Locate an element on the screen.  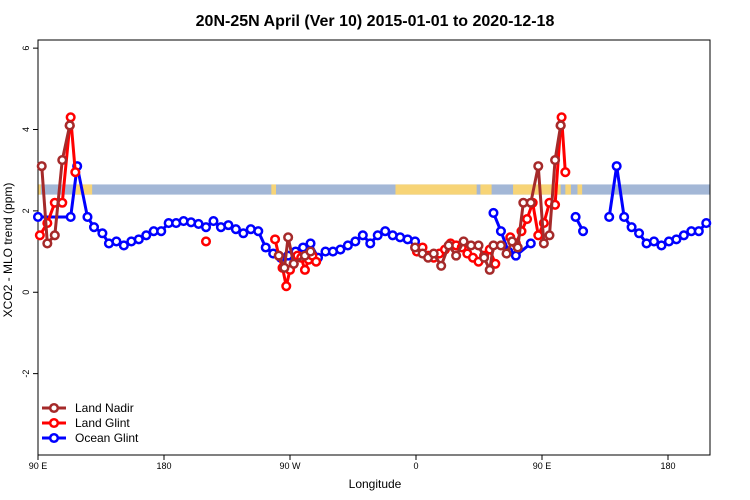
legend-entry: Ocean Glint is located at coordinates (90, 438).